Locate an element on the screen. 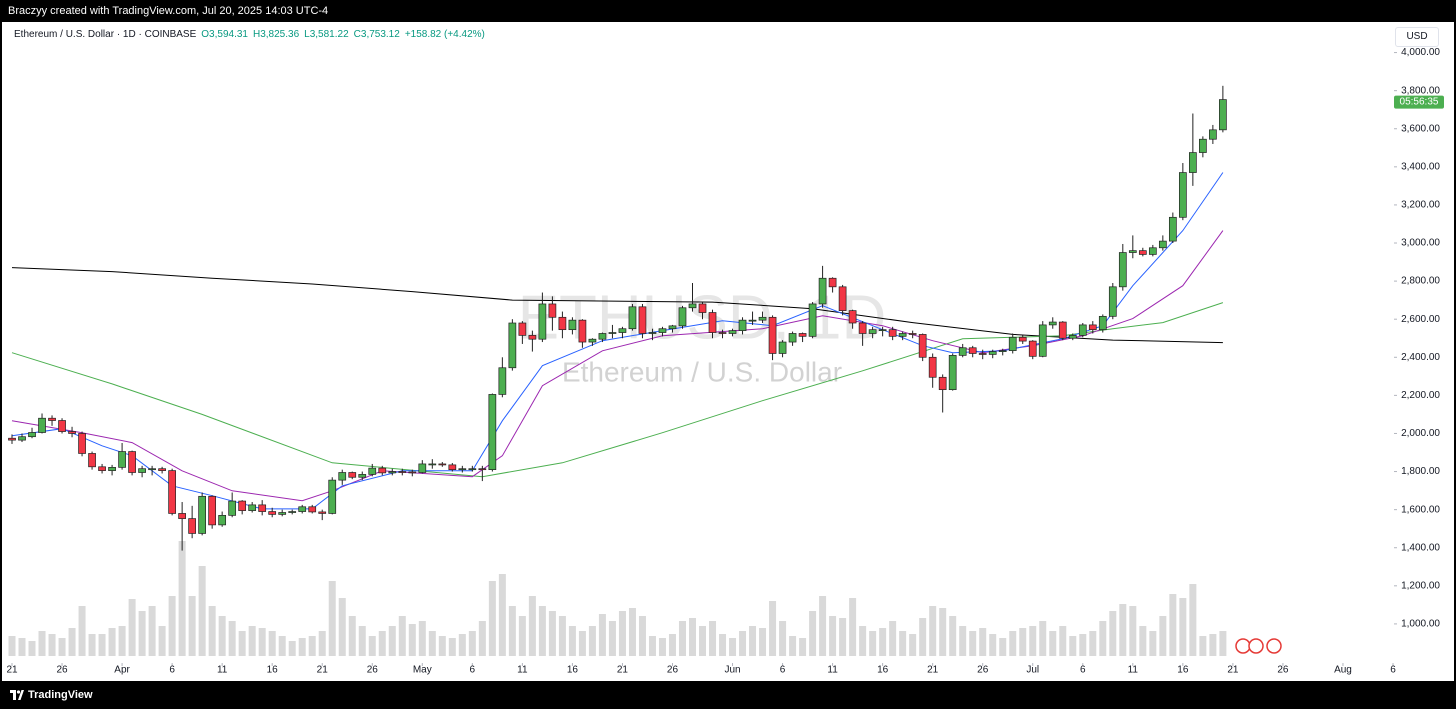 This screenshot has height=709, width=1456. y-tick-label: 4,000.00 is located at coordinates (1420, 52).